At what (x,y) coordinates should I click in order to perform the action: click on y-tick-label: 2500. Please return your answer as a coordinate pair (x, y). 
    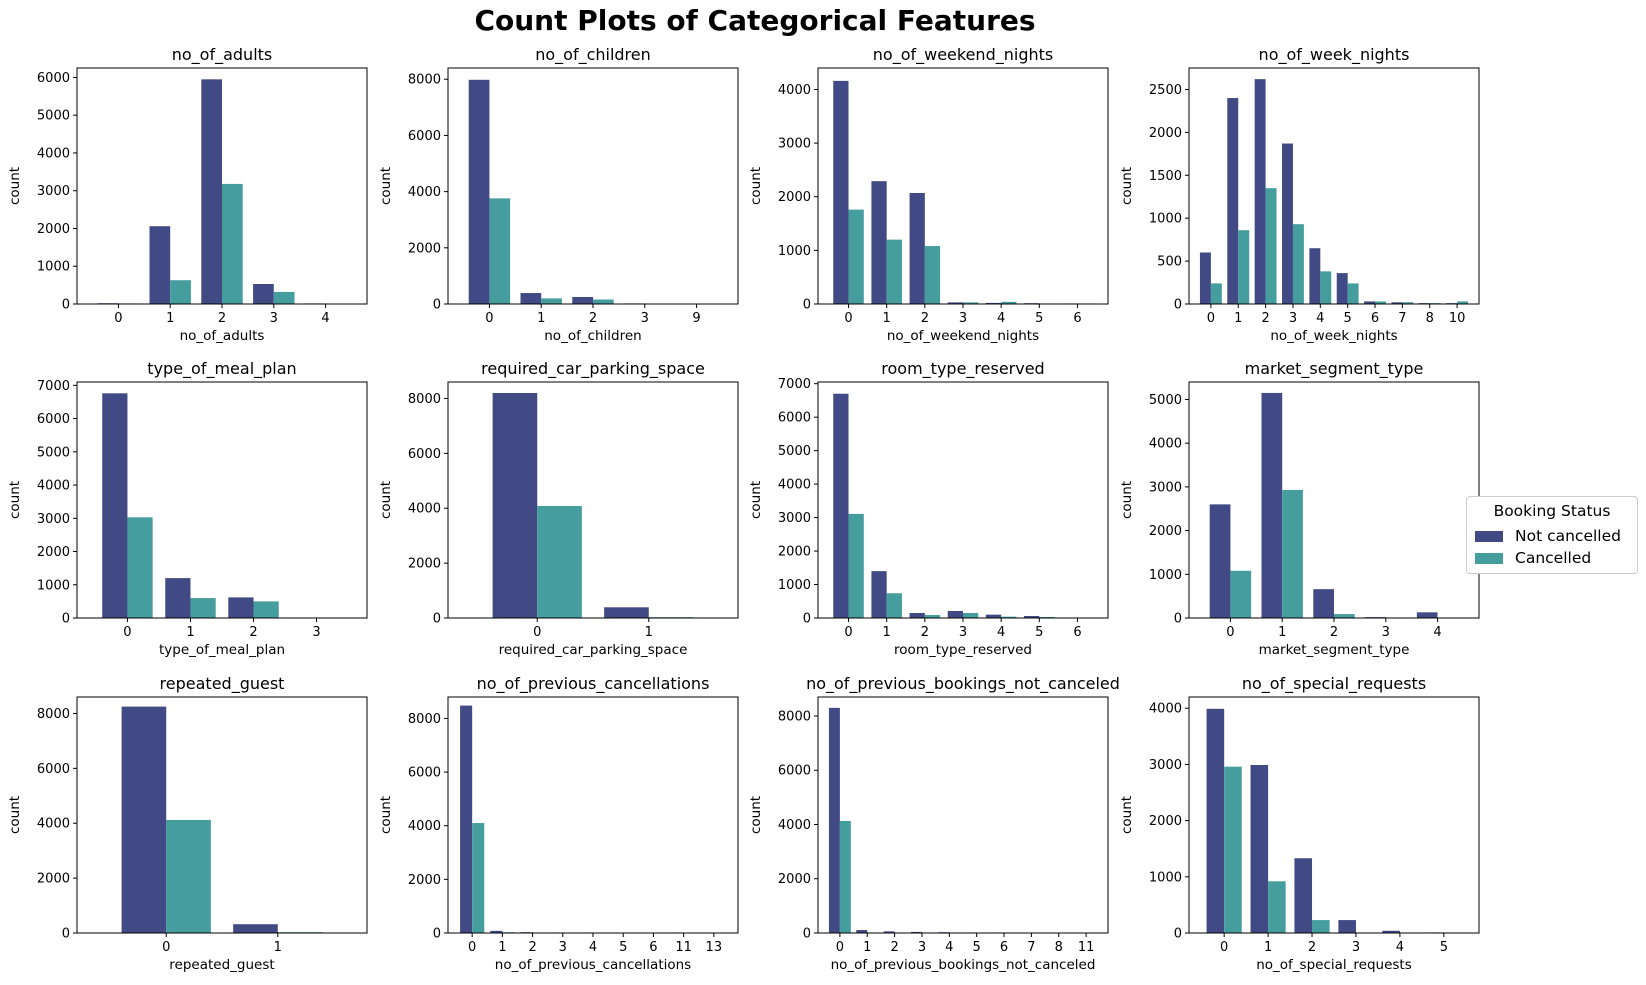
    Looking at the image, I should click on (1165, 90).